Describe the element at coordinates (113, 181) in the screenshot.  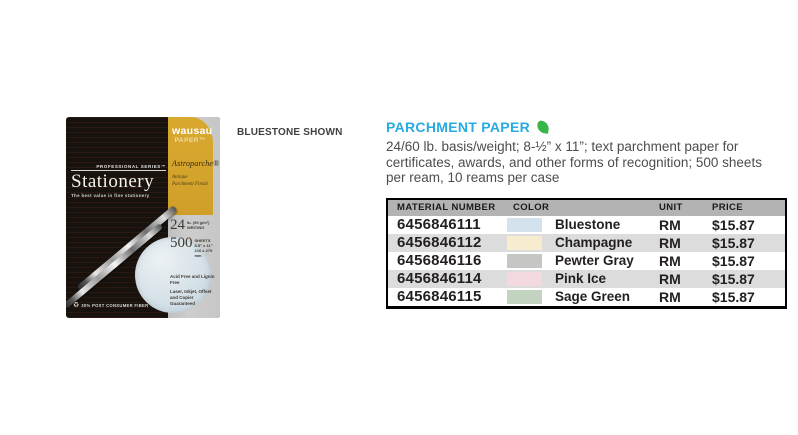
I see `package-title: Stationery` at that location.